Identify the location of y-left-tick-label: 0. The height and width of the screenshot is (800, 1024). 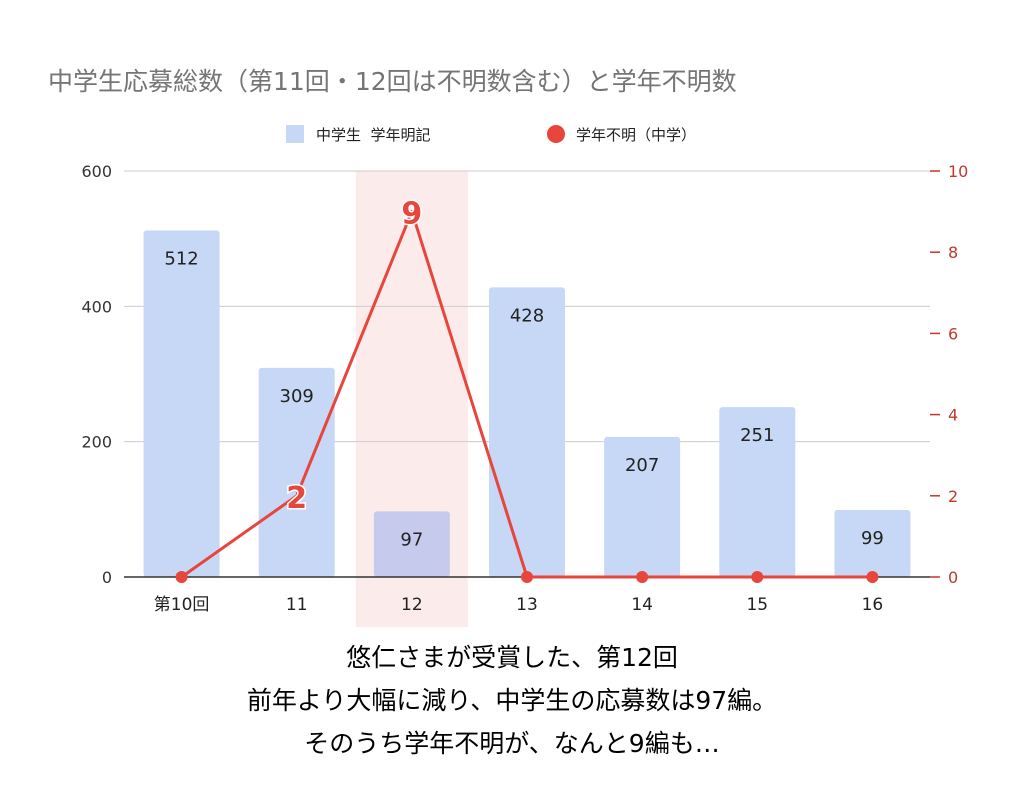
(107, 577).